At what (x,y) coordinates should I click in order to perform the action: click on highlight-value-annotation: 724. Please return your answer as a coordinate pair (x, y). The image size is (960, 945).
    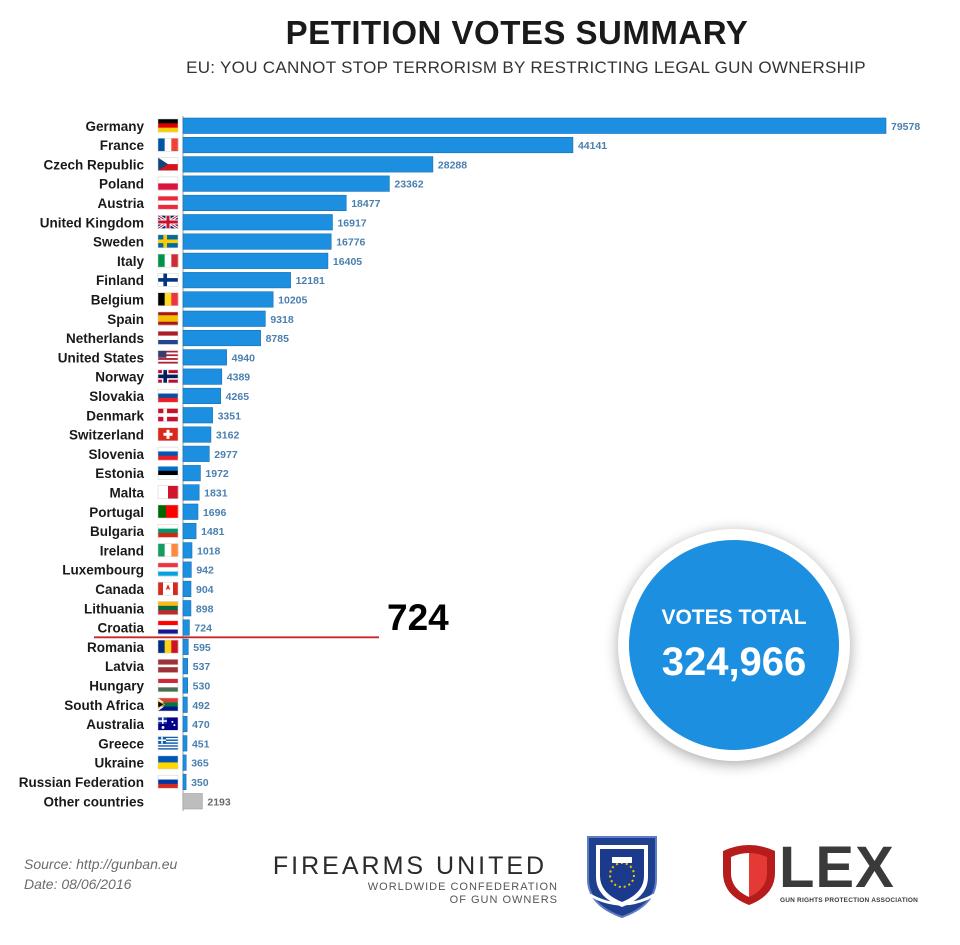
    Looking at the image, I should click on (418, 617).